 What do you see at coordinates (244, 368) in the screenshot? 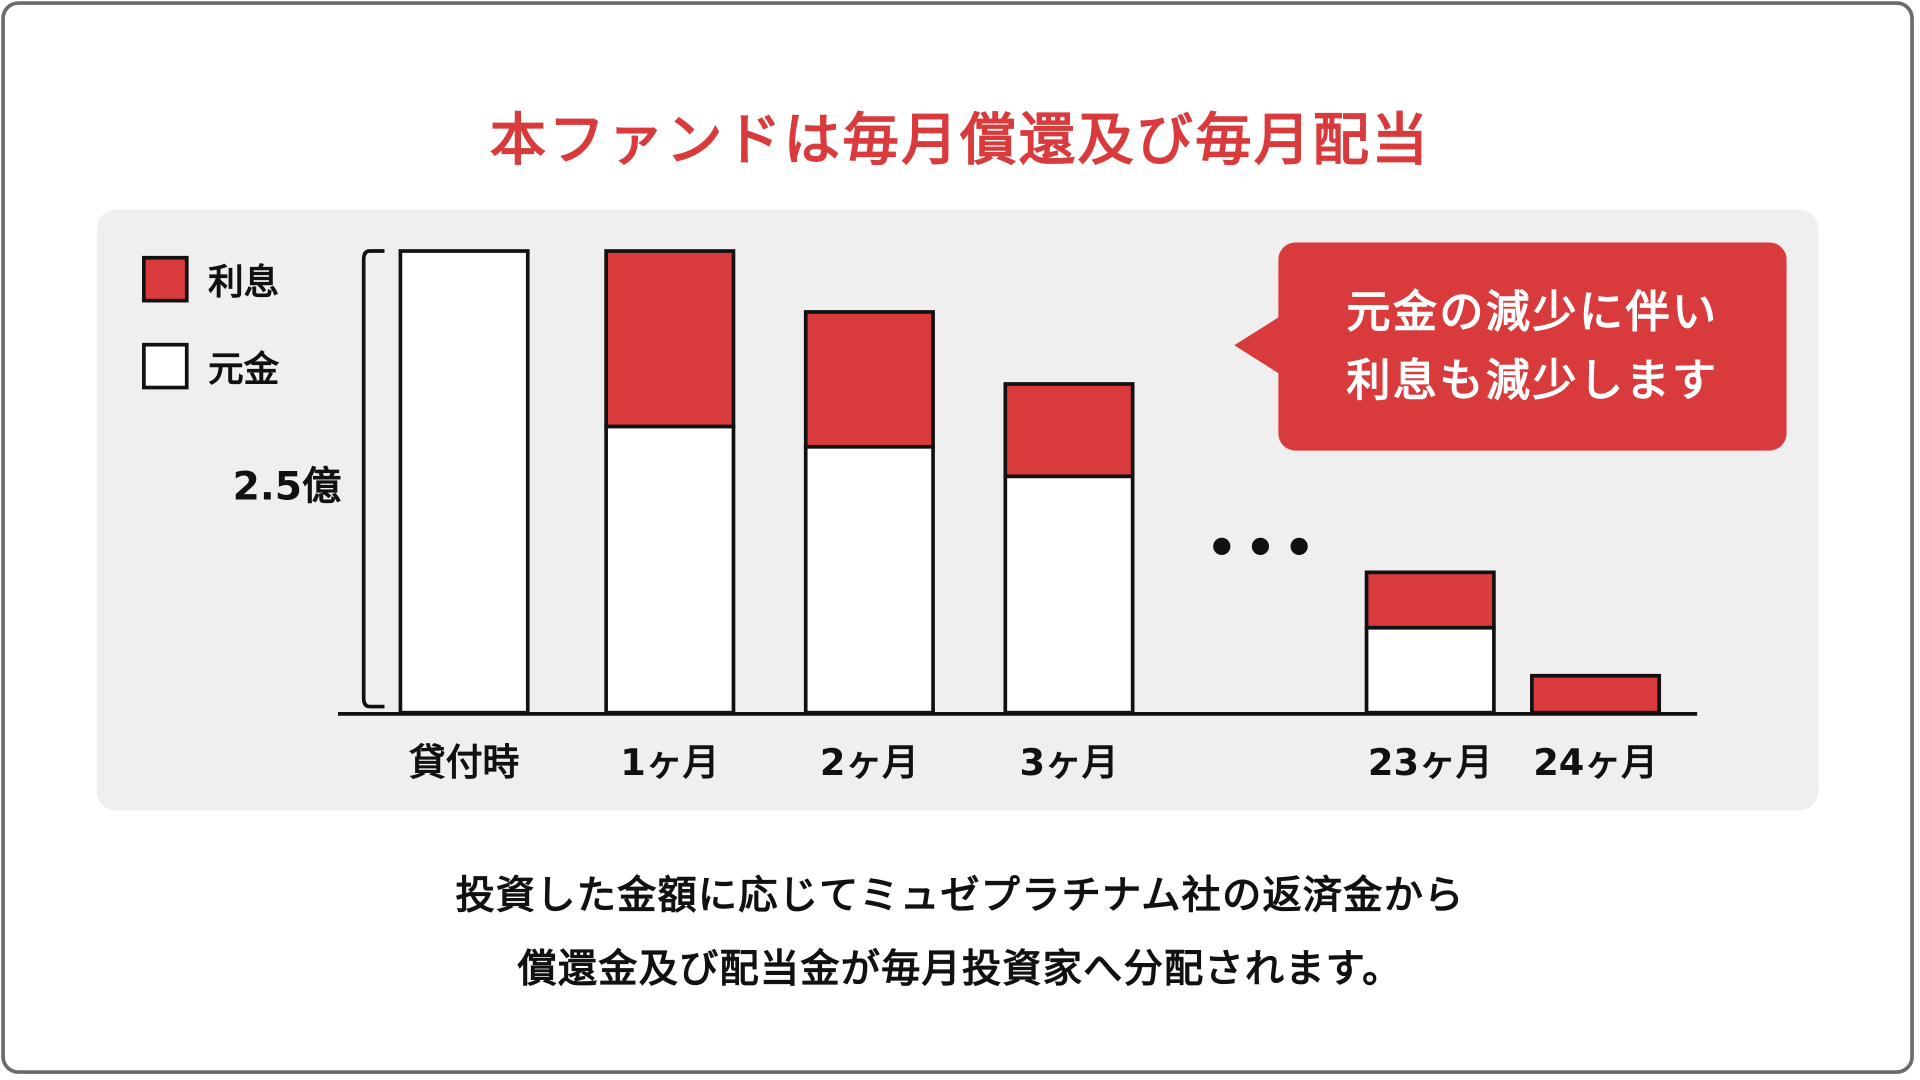
I see `legend-label-principal: 元金` at bounding box center [244, 368].